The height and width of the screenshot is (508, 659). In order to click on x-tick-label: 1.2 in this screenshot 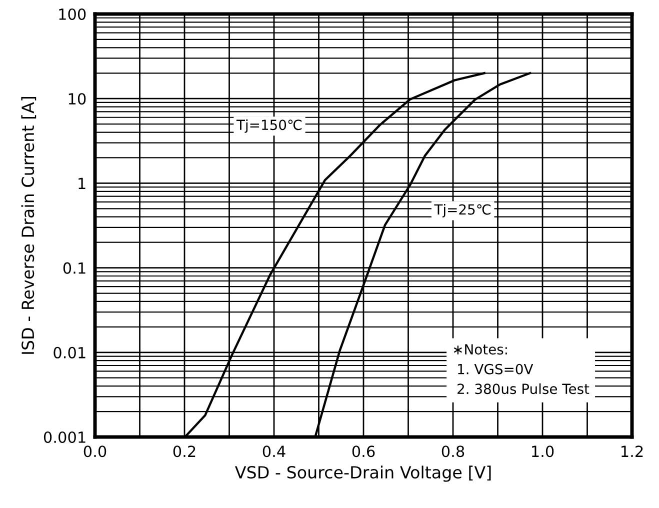, I will do `click(632, 451)`.